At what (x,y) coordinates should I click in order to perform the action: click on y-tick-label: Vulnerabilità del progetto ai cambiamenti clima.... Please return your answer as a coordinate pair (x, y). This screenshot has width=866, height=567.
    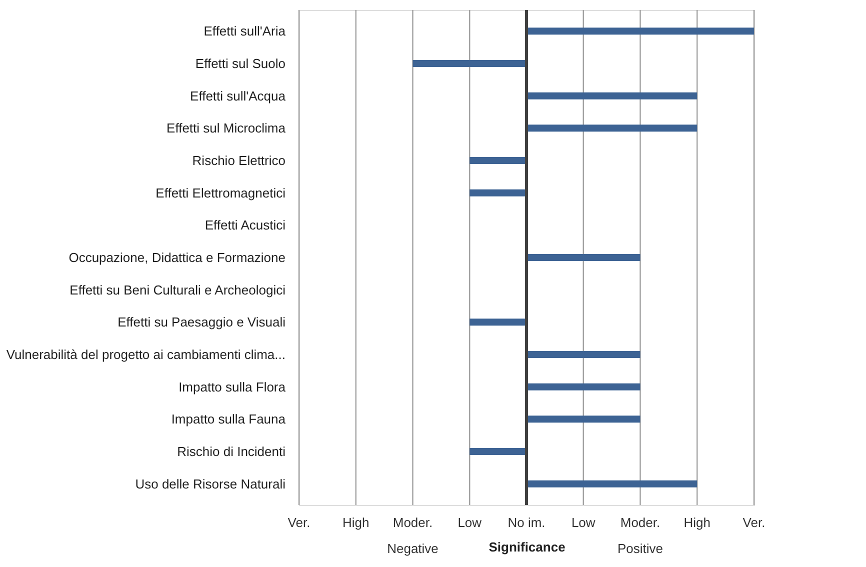
    Looking at the image, I should click on (146, 354).